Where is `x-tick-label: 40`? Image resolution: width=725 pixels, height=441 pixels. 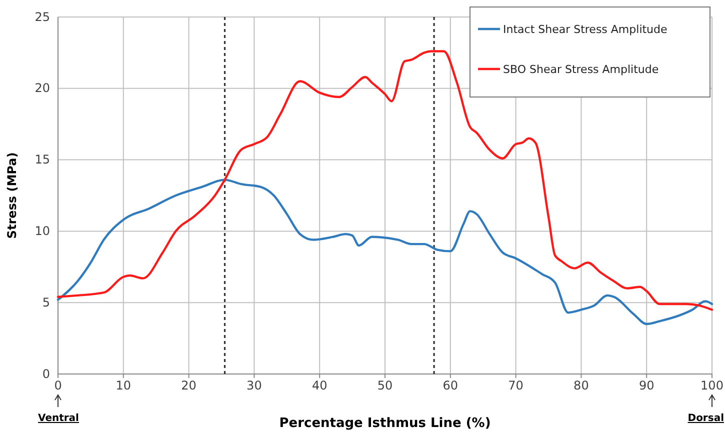
x-tick-label: 40 is located at coordinates (320, 385).